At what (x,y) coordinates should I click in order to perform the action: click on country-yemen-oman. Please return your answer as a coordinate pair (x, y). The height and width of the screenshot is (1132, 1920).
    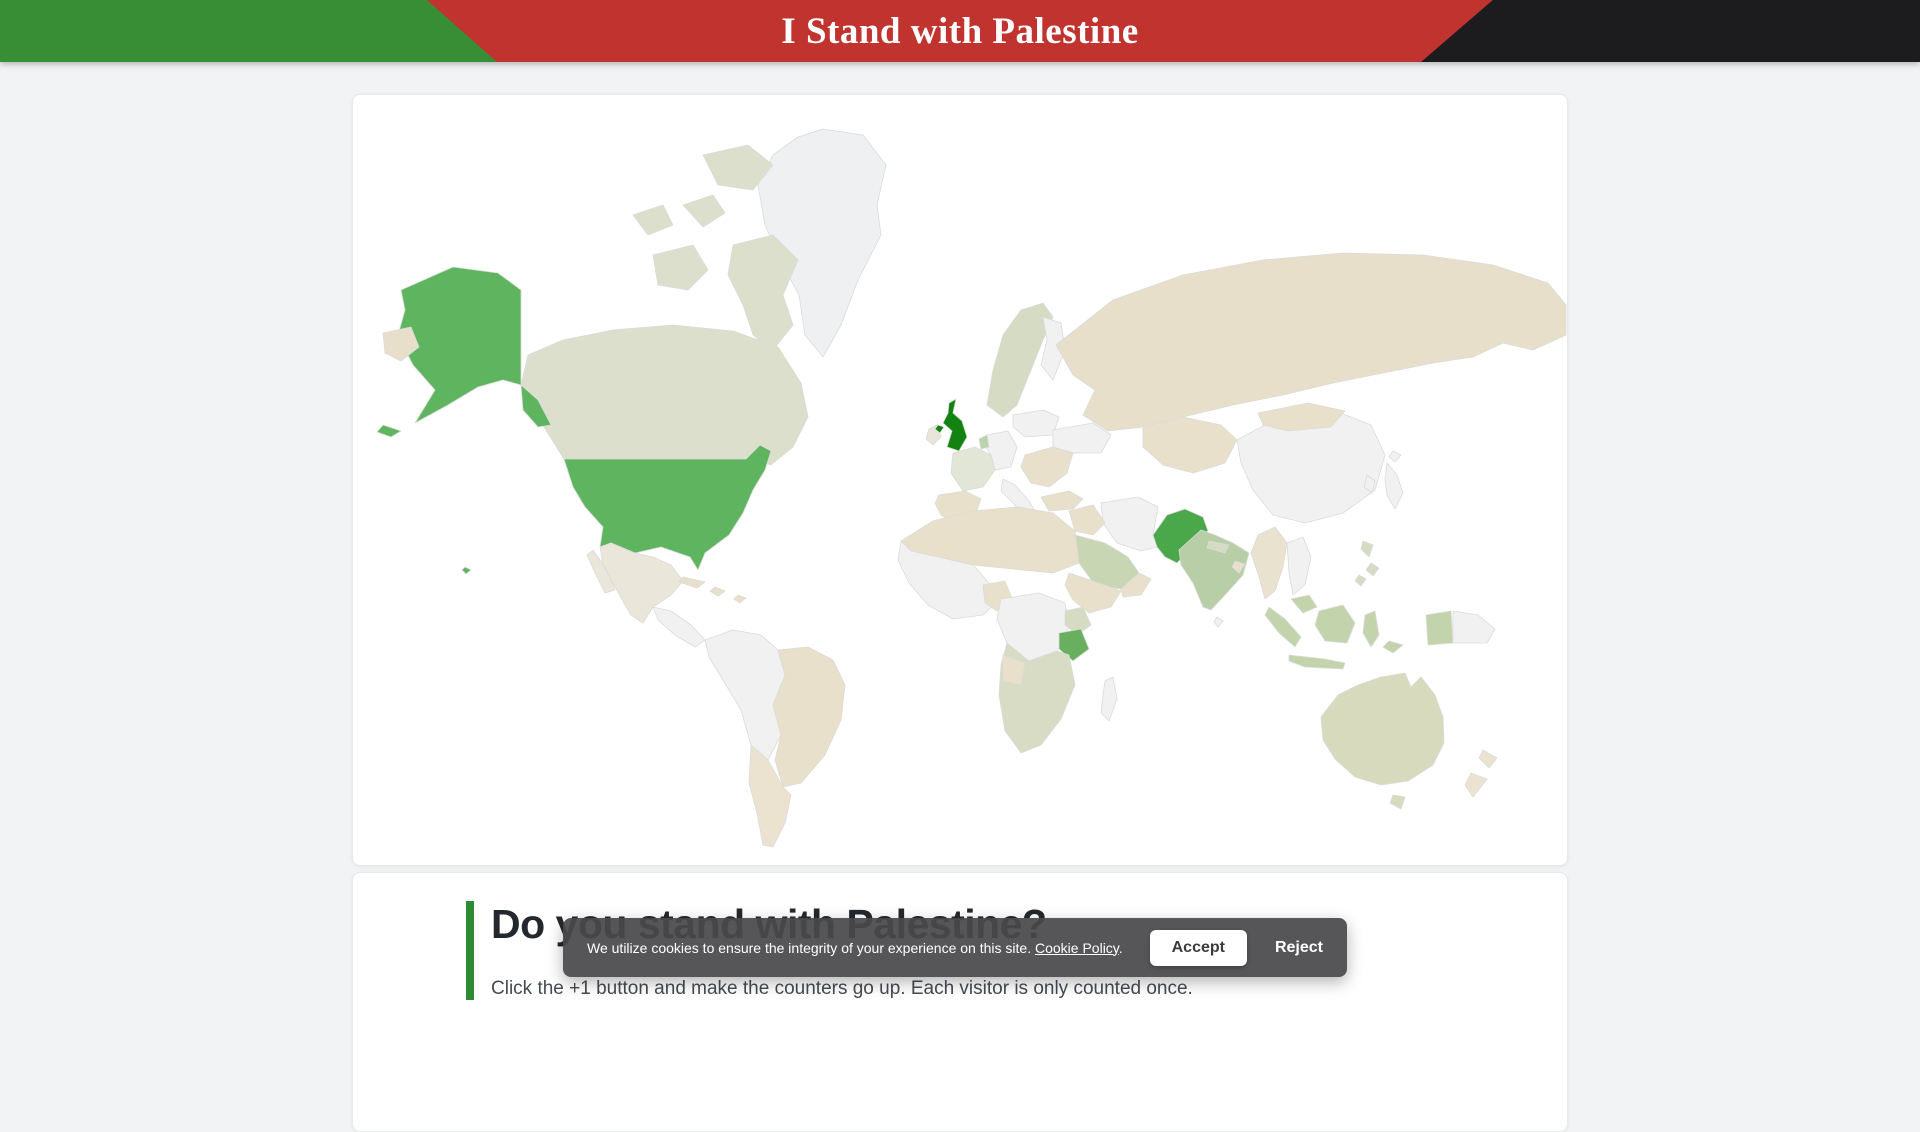
    Looking at the image, I should click on (1136, 585).